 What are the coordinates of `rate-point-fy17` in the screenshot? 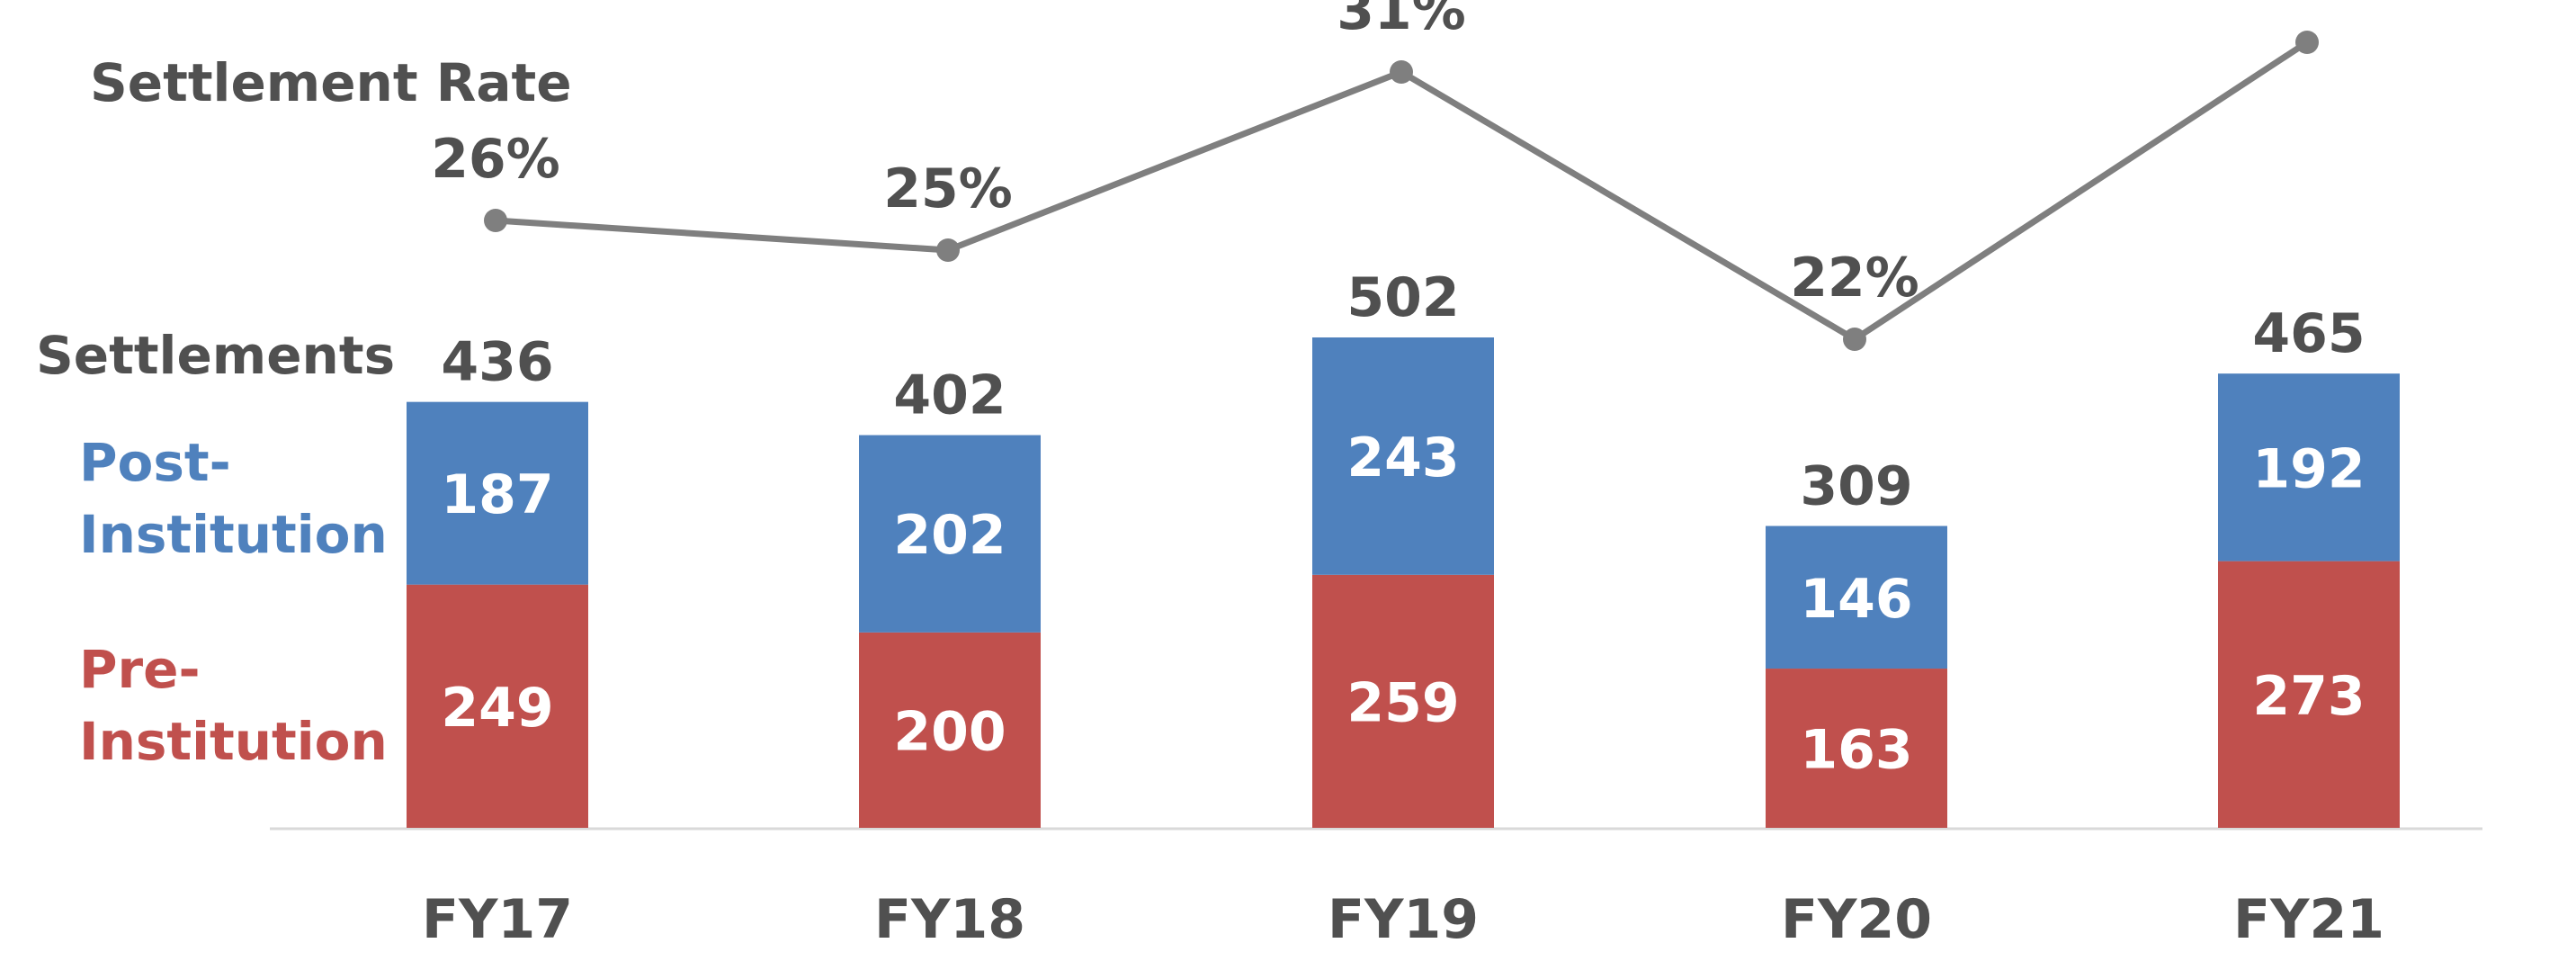 It's located at (495, 220).